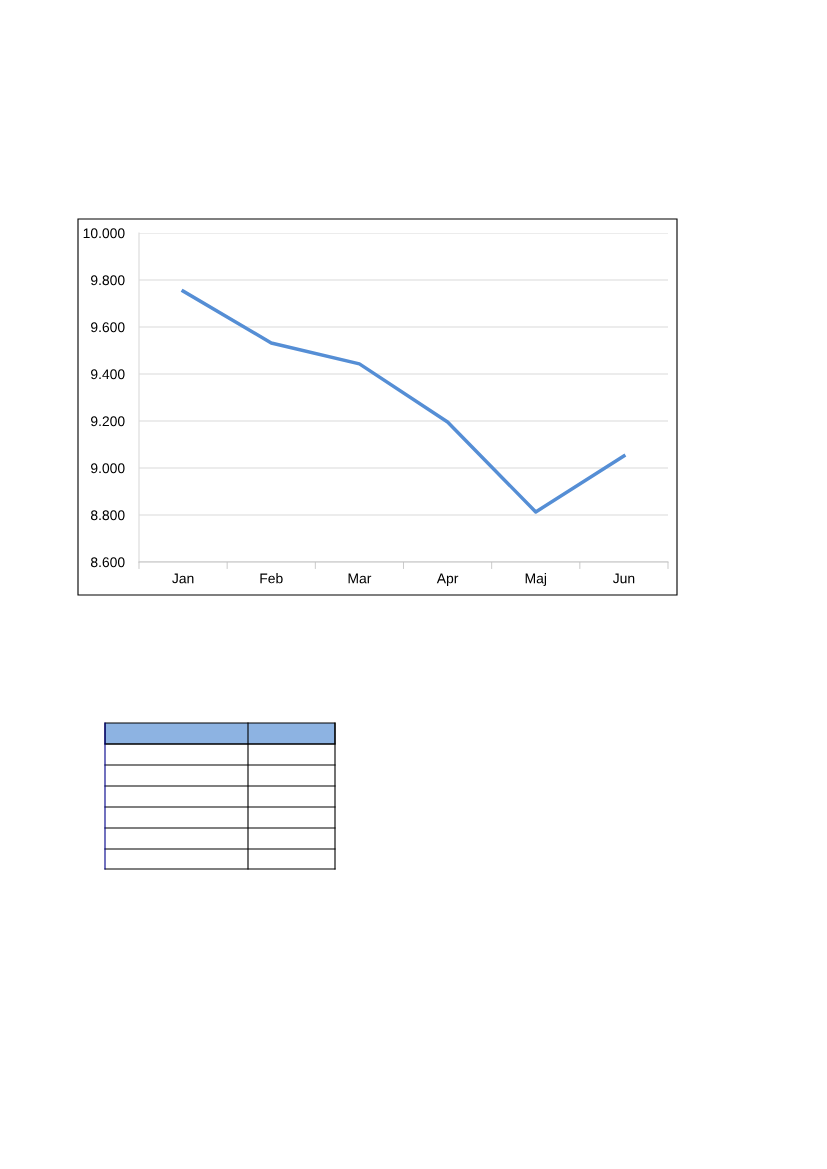 Image resolution: width=827 pixels, height=1169 pixels. Describe the element at coordinates (447, 580) in the screenshot. I see `x-tick-label: Apr` at that location.